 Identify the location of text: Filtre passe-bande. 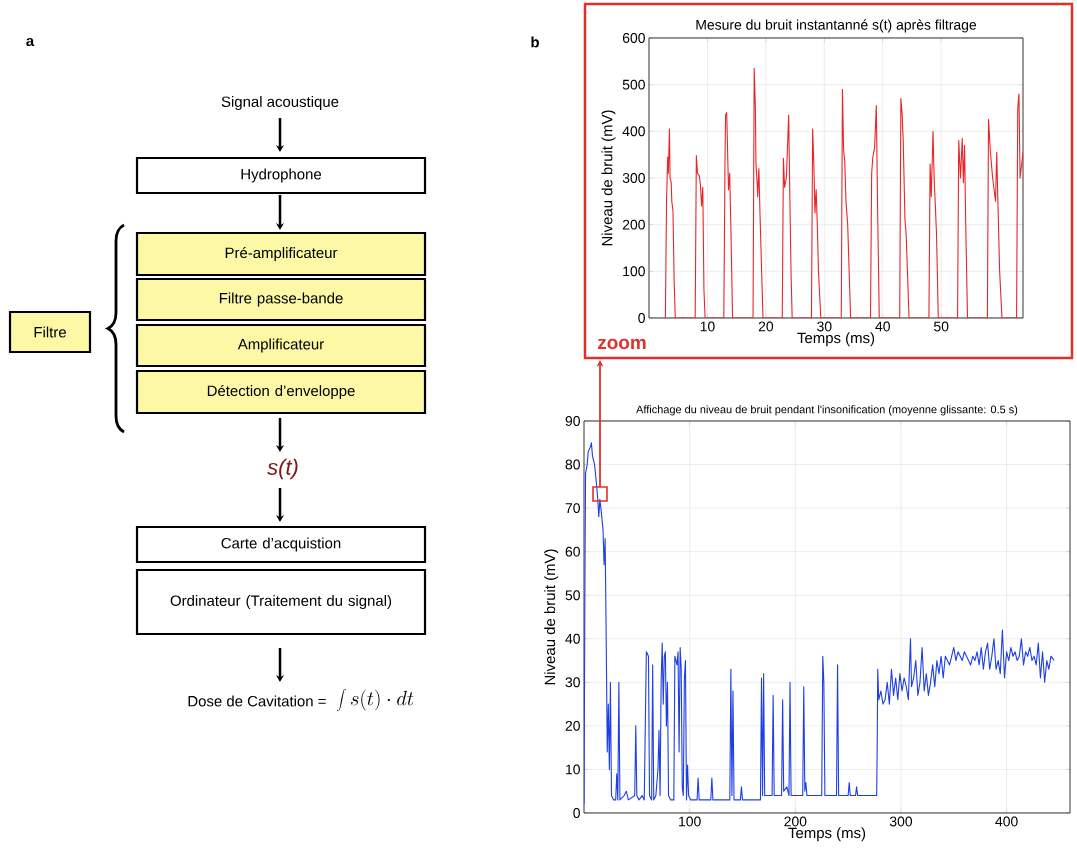
(281, 299).